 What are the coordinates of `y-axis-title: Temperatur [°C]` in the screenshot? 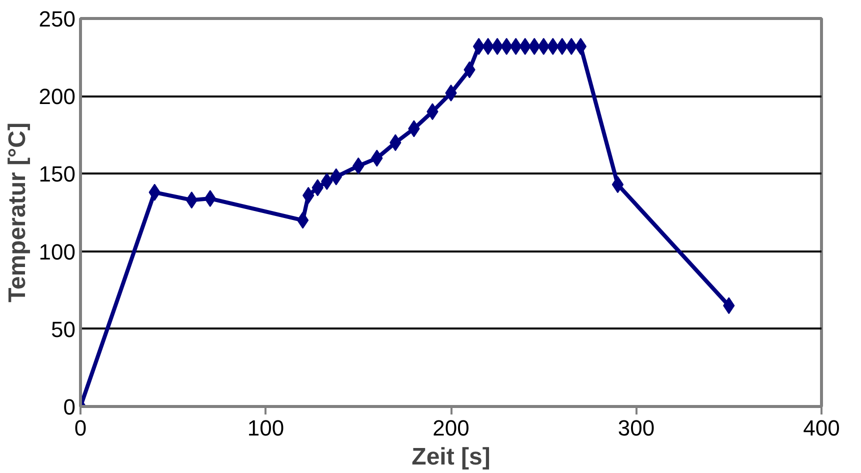 It's located at (17, 212).